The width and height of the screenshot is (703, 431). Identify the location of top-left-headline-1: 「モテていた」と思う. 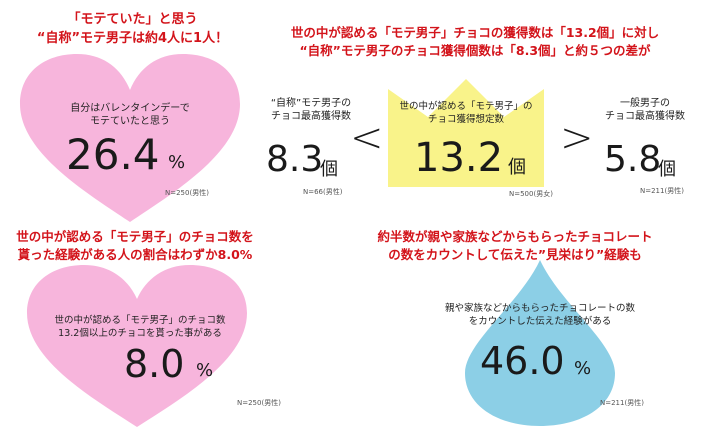
(132, 19).